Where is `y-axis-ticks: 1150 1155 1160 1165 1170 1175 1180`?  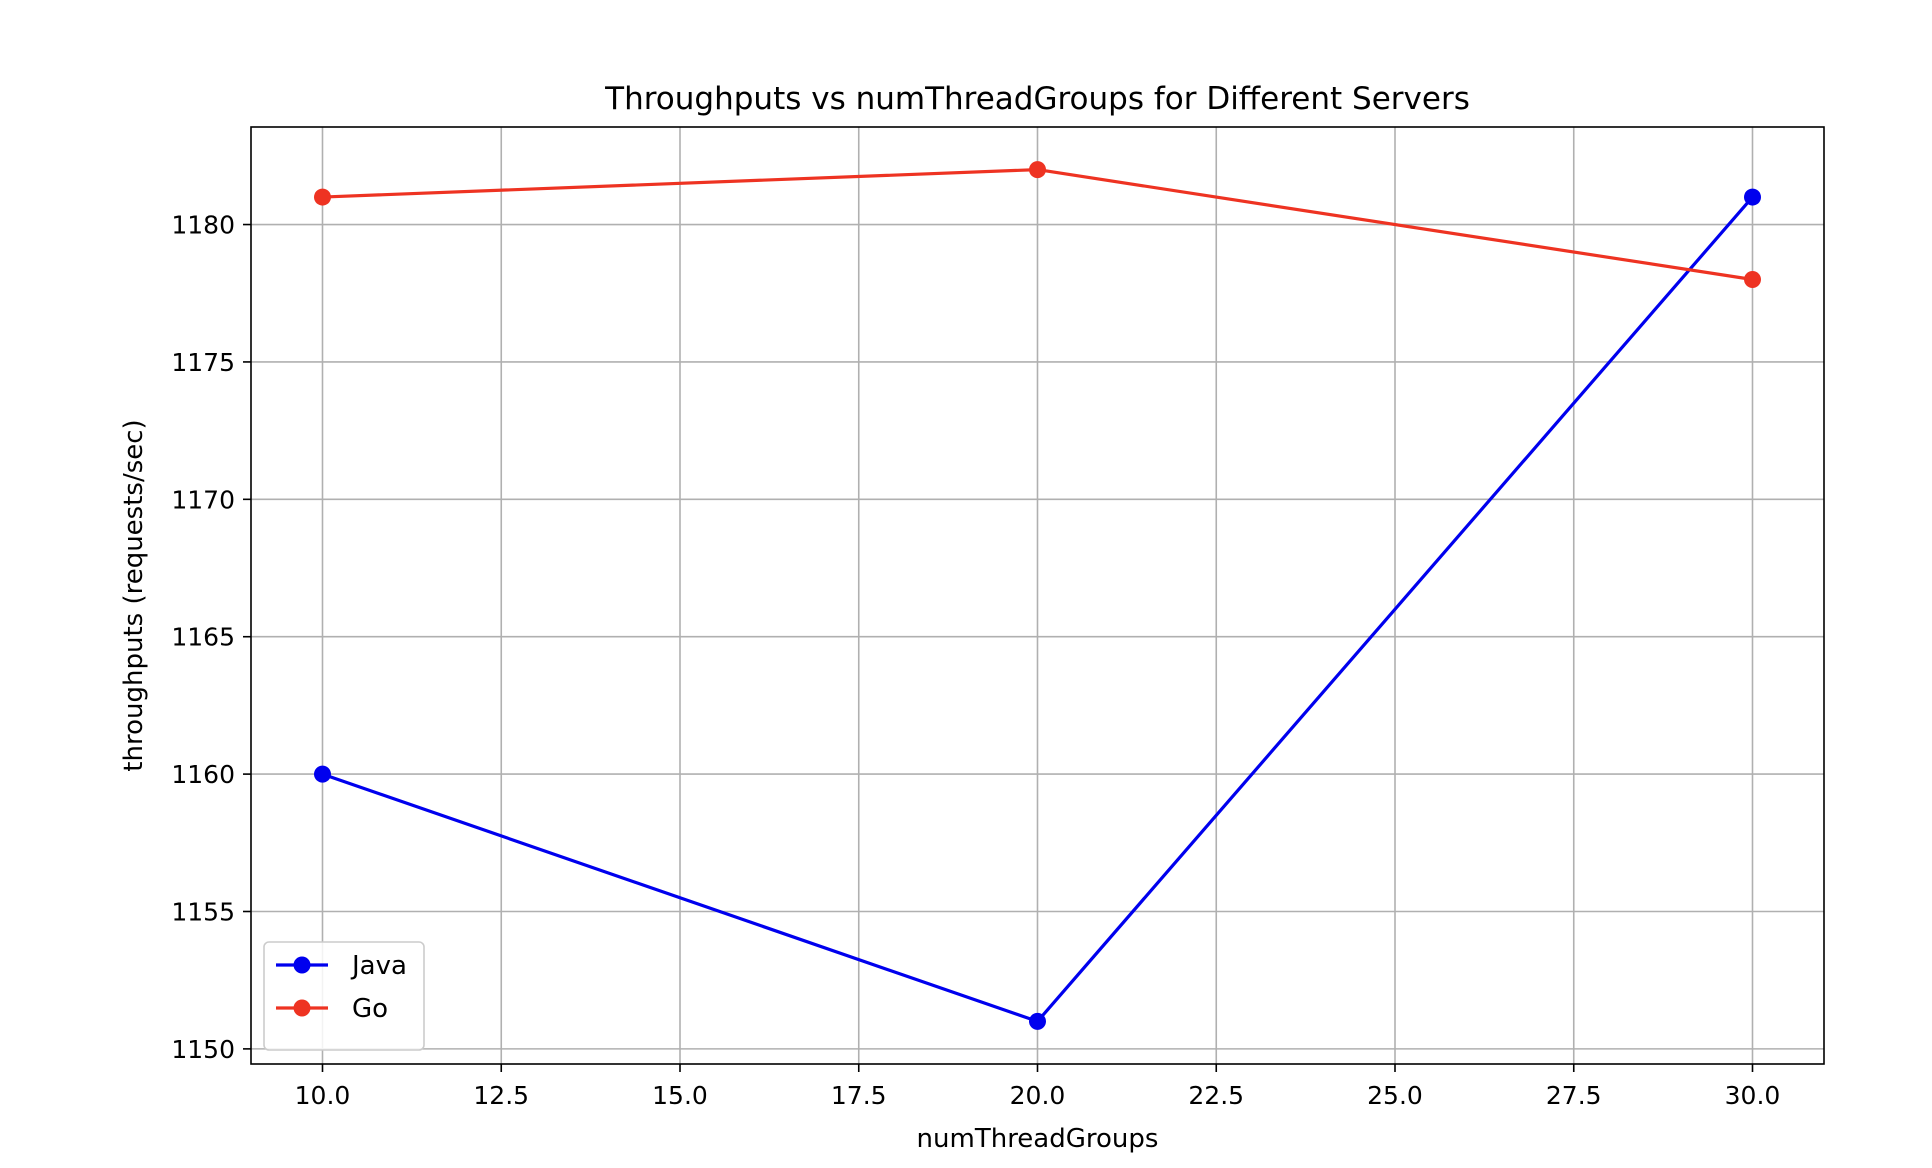 y-axis-ticks: 1150 1155 1160 1165 1170 1175 1180 is located at coordinates (211, 637).